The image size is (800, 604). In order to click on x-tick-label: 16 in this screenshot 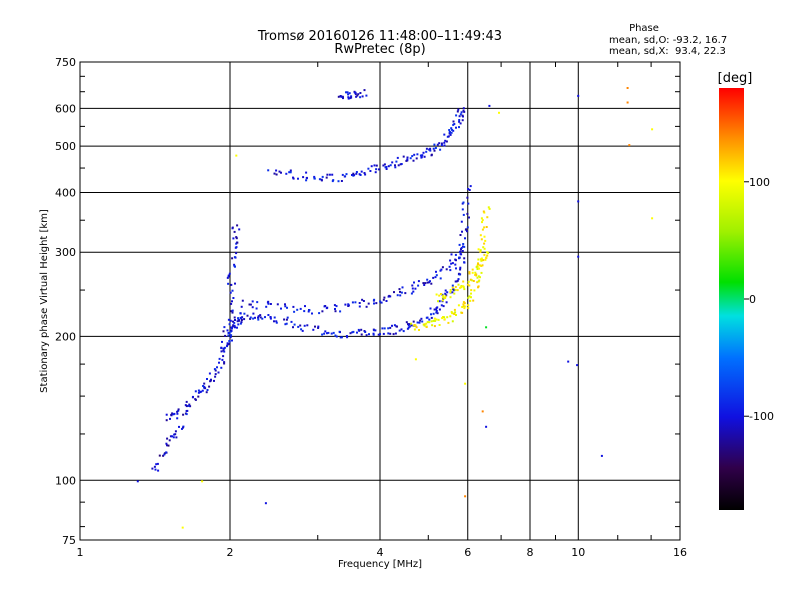, I will do `click(680, 552)`.